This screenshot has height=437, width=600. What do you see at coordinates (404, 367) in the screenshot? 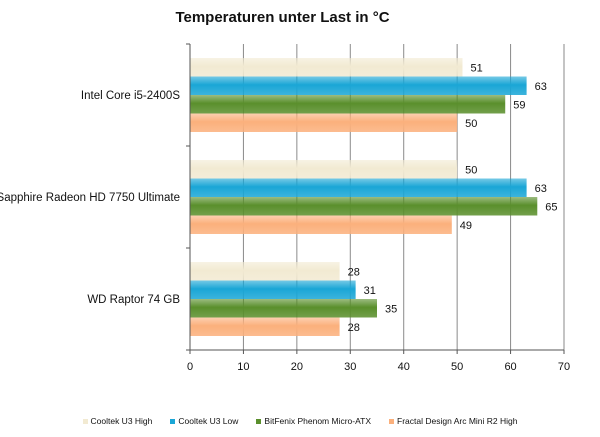
I see `x-tick-label: 40` at bounding box center [404, 367].